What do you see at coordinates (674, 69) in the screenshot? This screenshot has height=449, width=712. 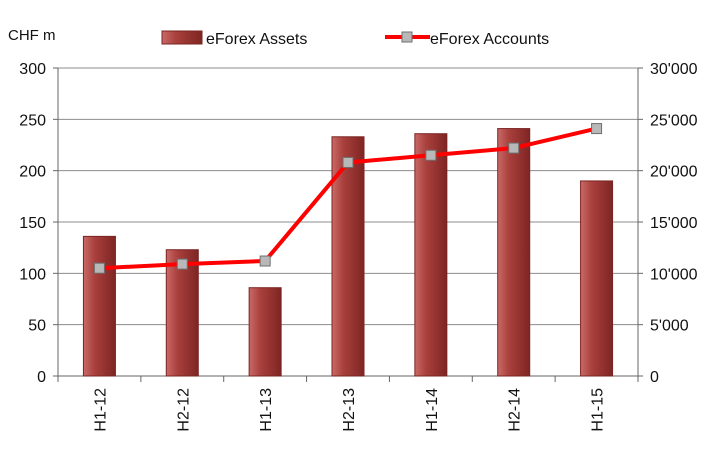 I see `right-axis-tick-label: 30'000` at bounding box center [674, 69].